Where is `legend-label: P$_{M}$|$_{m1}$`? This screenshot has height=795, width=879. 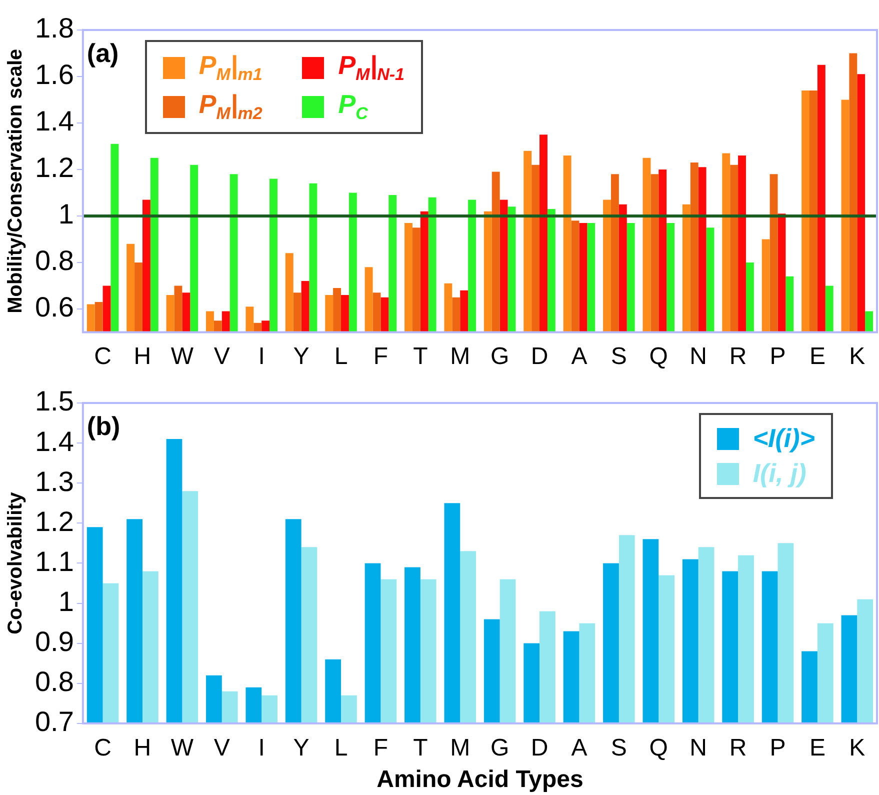
legend-label: P$_{M}$|$_{m1}$ is located at coordinates (230, 68).